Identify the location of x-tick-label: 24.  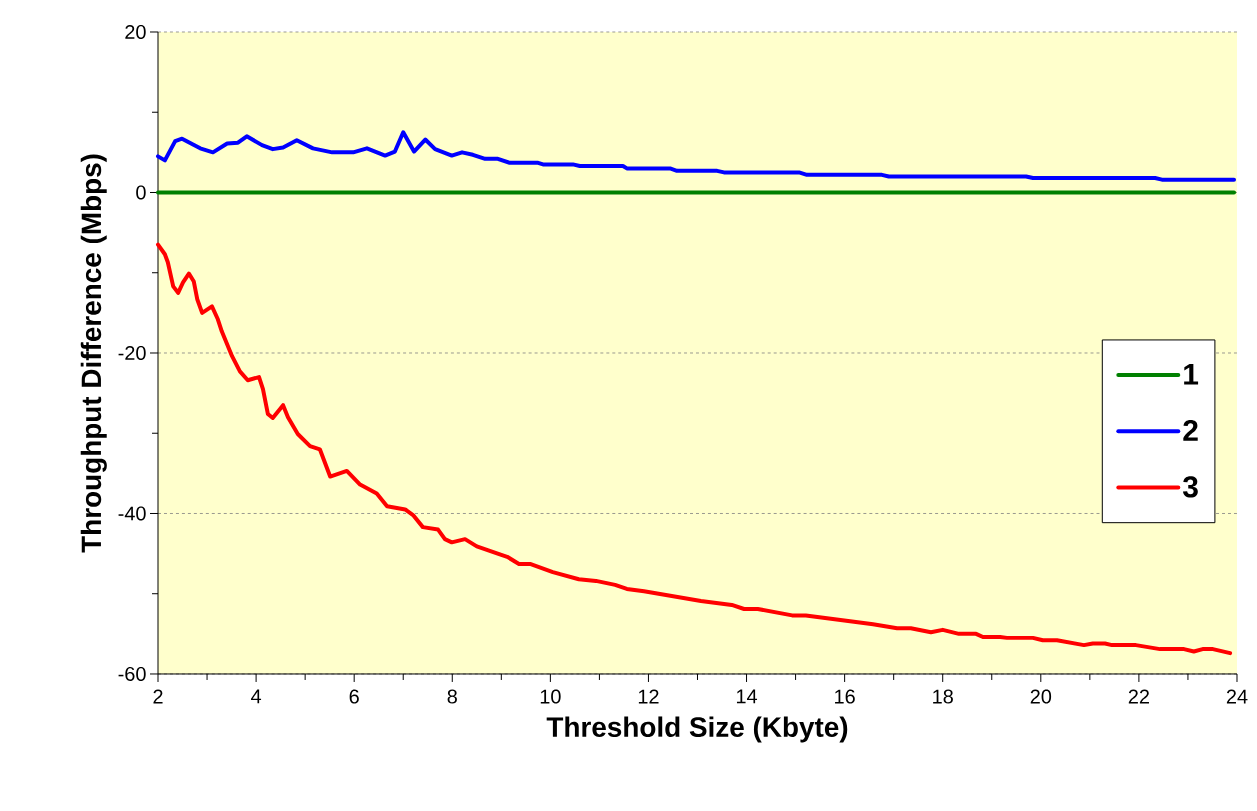
(1237, 696).